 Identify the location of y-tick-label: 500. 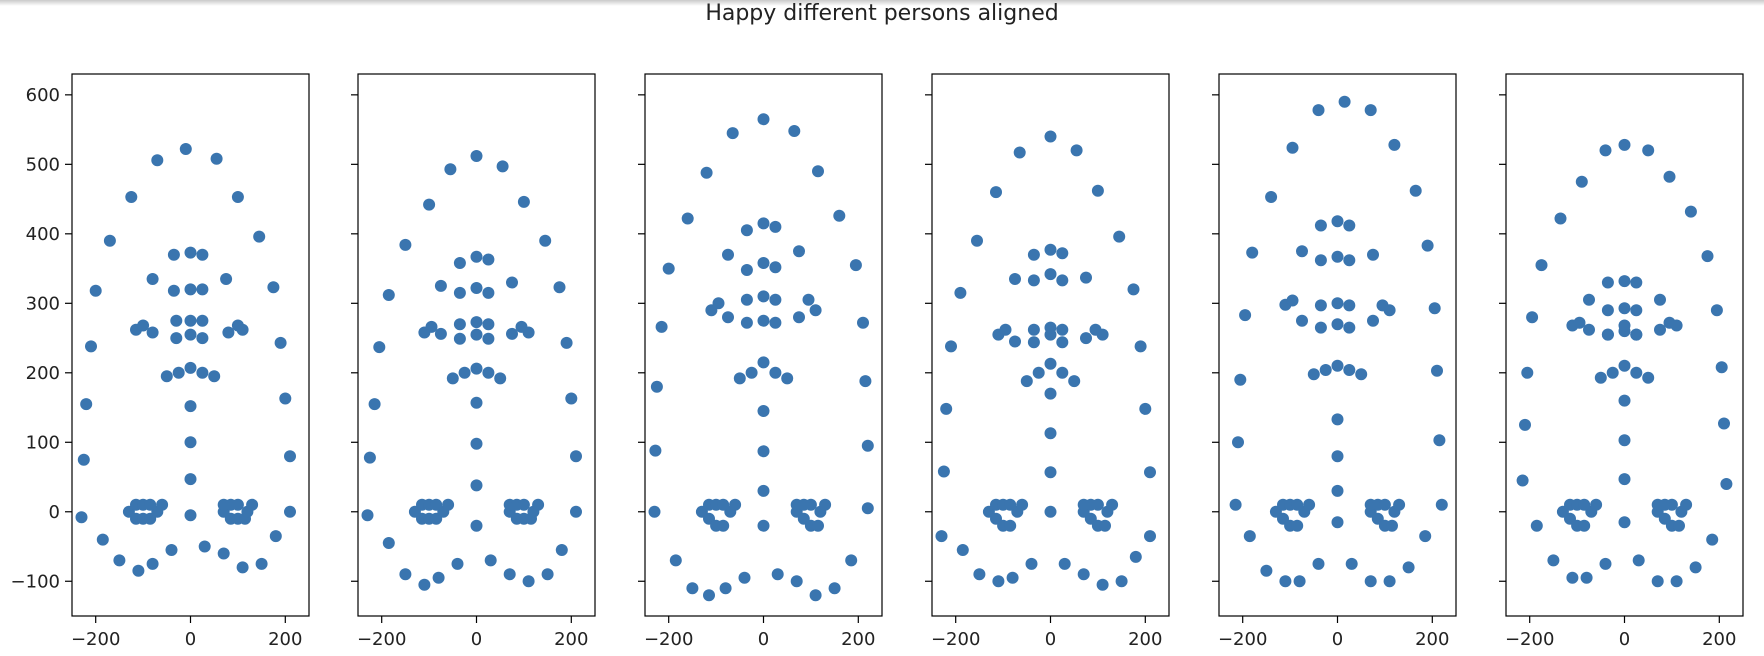
(43, 164).